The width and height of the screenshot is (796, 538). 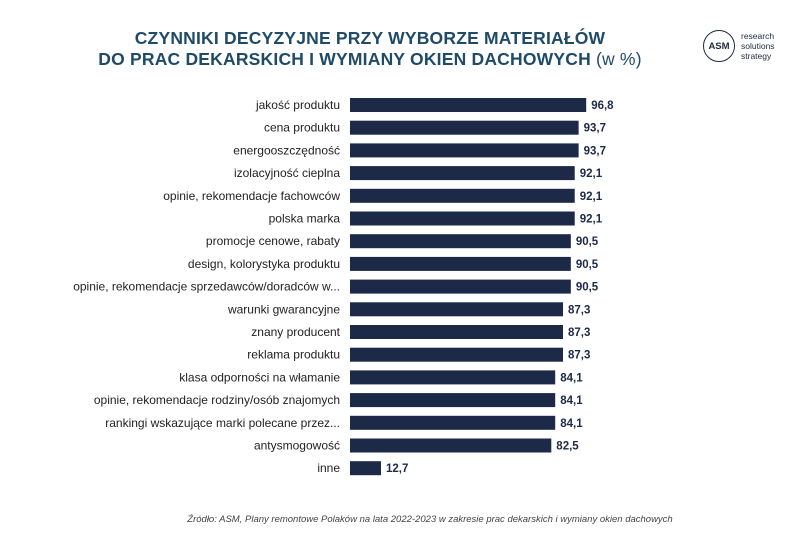 I want to click on category-label: promocje cenowe, rabaty, so click(x=273, y=241).